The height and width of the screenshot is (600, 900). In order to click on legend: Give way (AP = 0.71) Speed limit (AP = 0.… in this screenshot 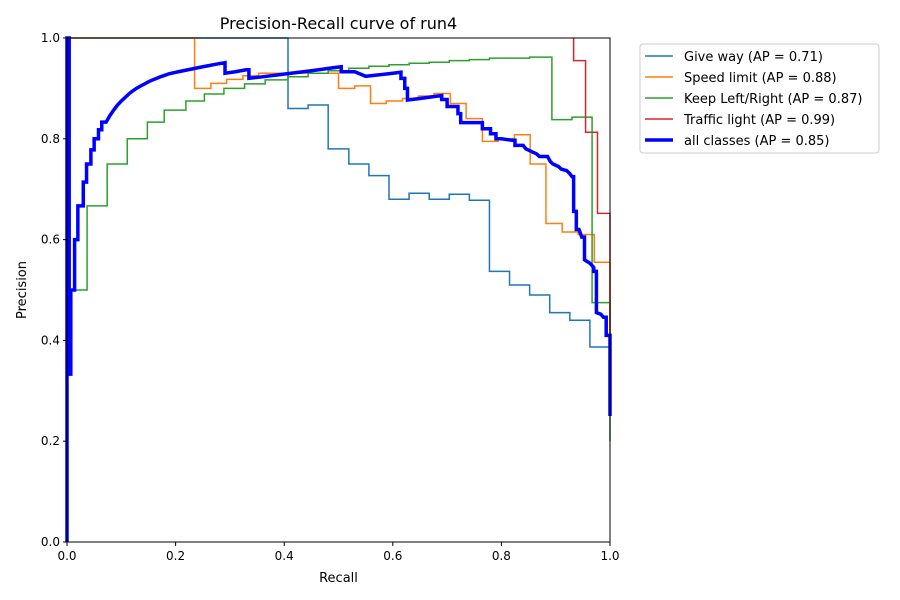, I will do `click(759, 98)`.